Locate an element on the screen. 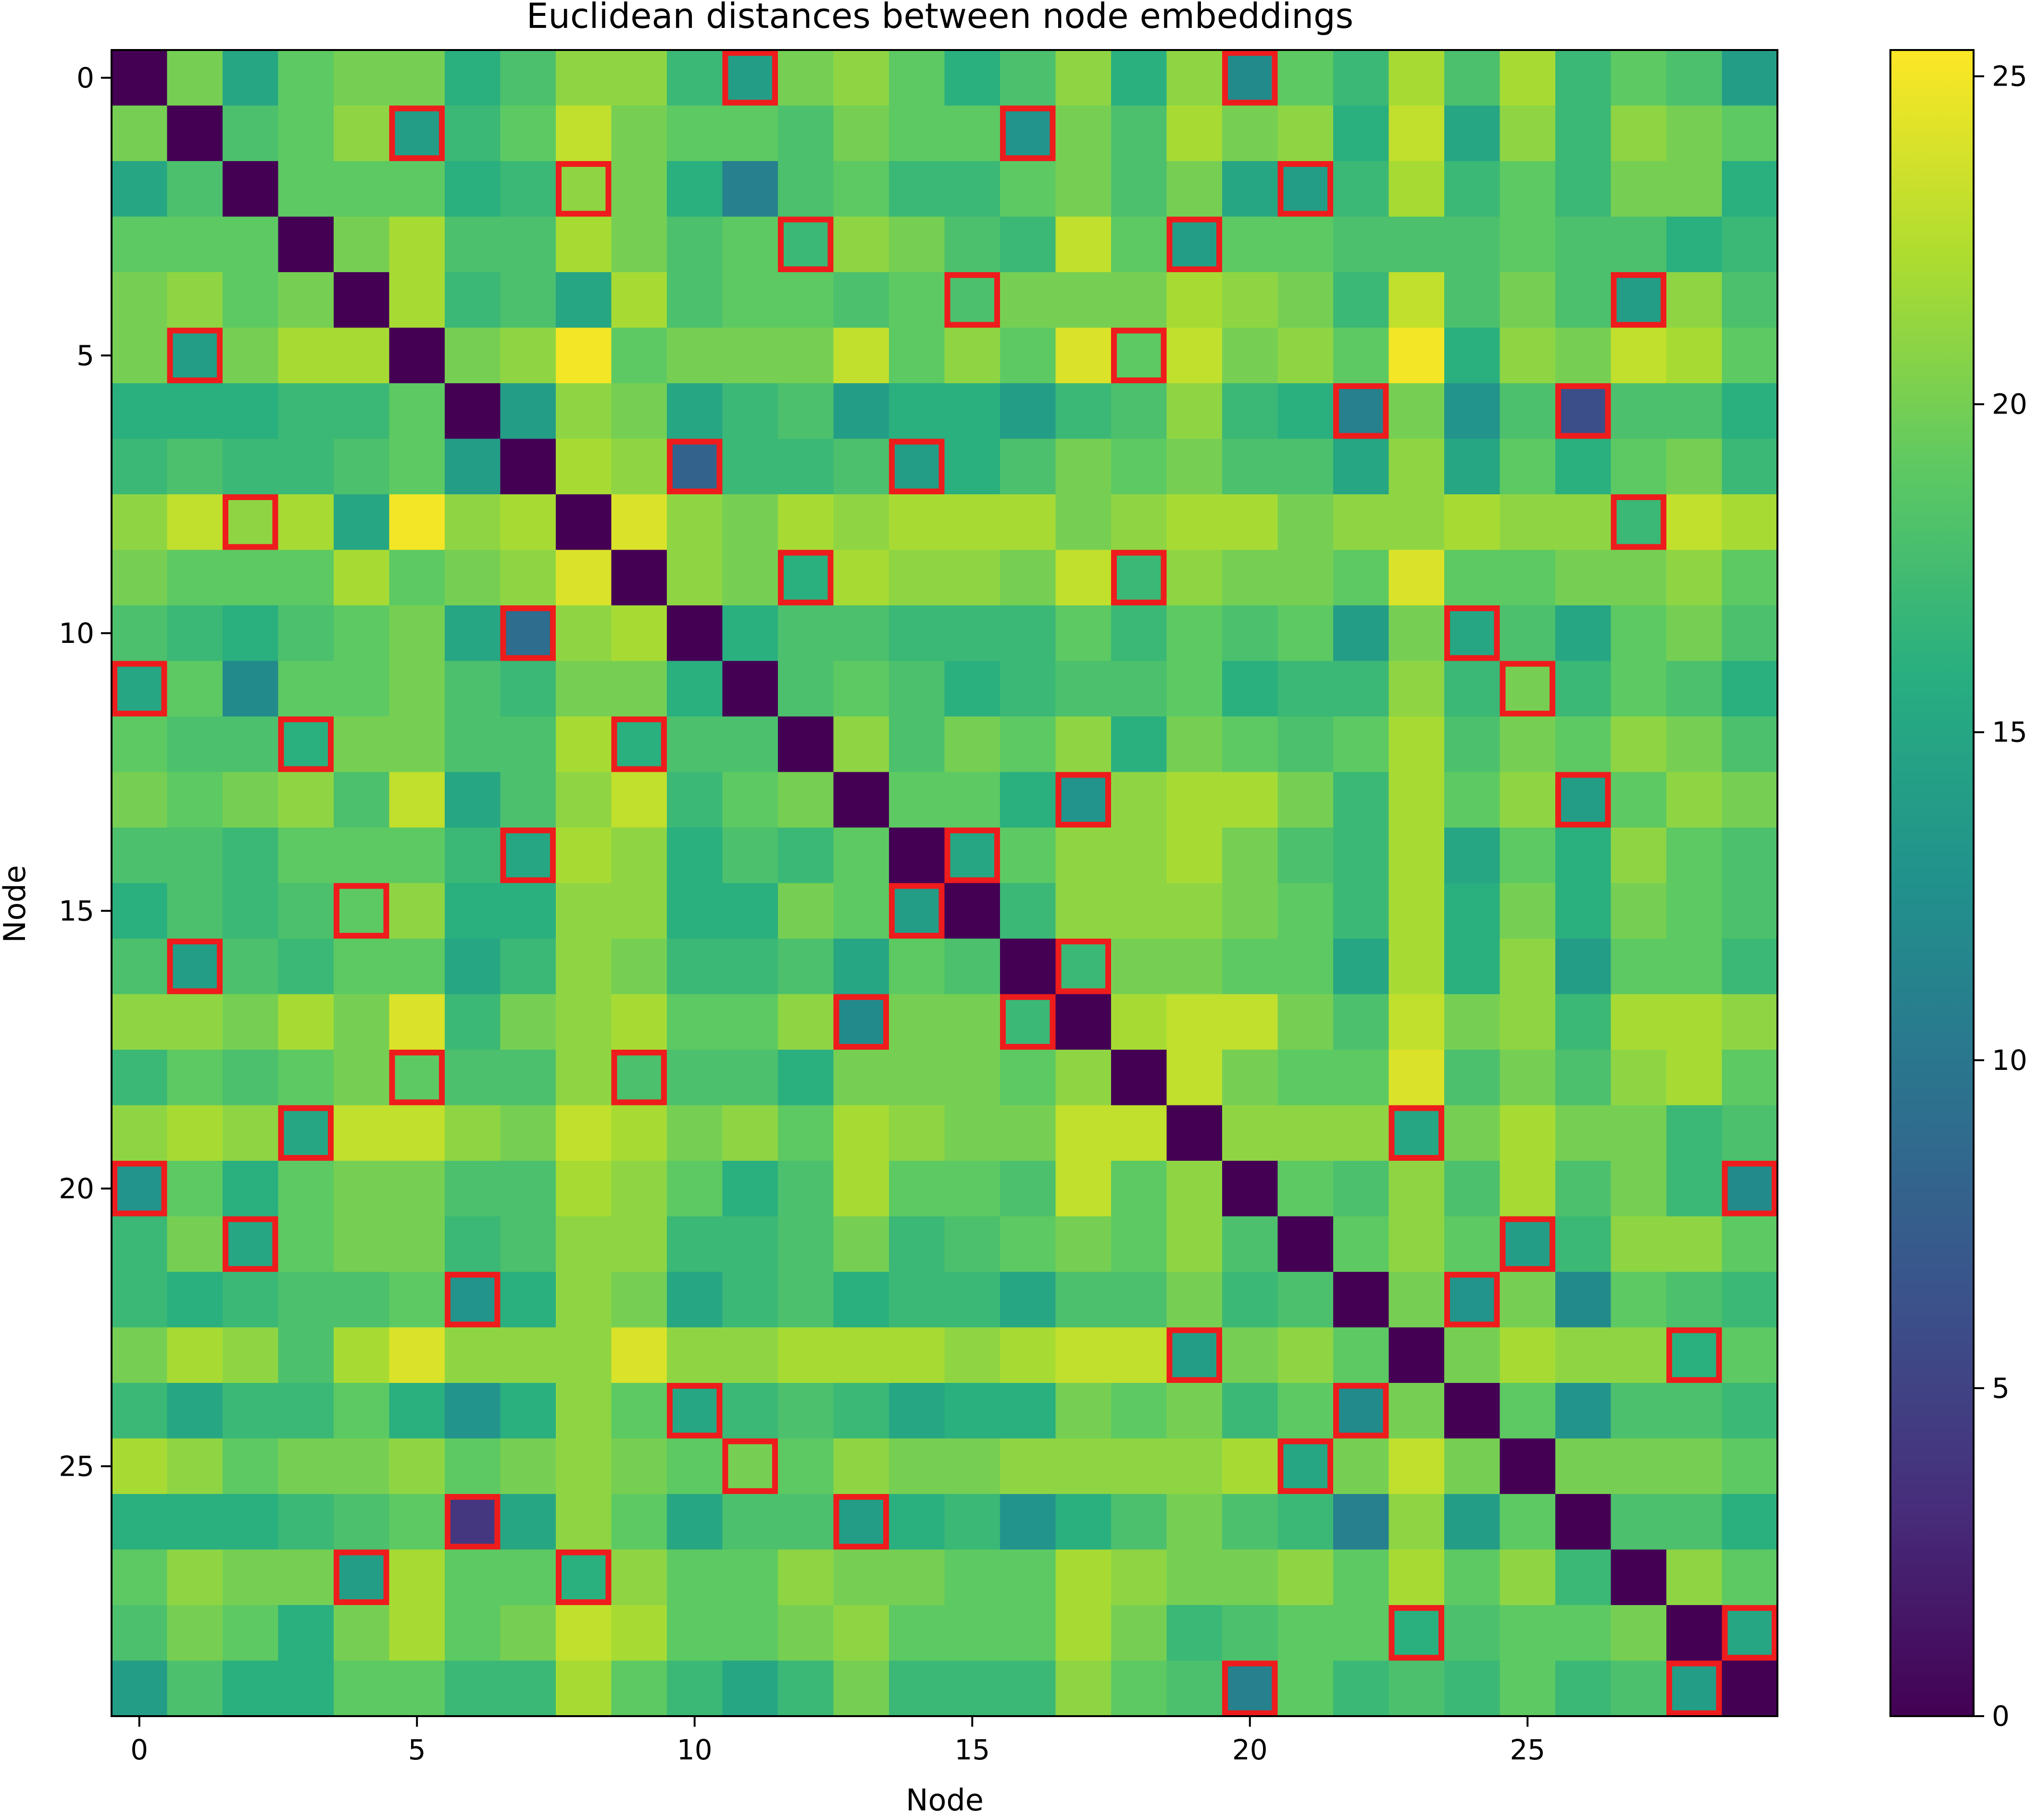 This screenshot has width=2038, height=1820. x-axis-ticks: 0 5 10 15 20 25 is located at coordinates (837, 1741).